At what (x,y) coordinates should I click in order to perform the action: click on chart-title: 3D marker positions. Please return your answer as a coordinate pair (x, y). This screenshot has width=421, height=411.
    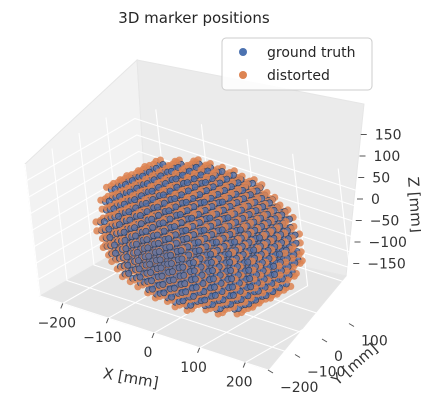
    Looking at the image, I should click on (194, 18).